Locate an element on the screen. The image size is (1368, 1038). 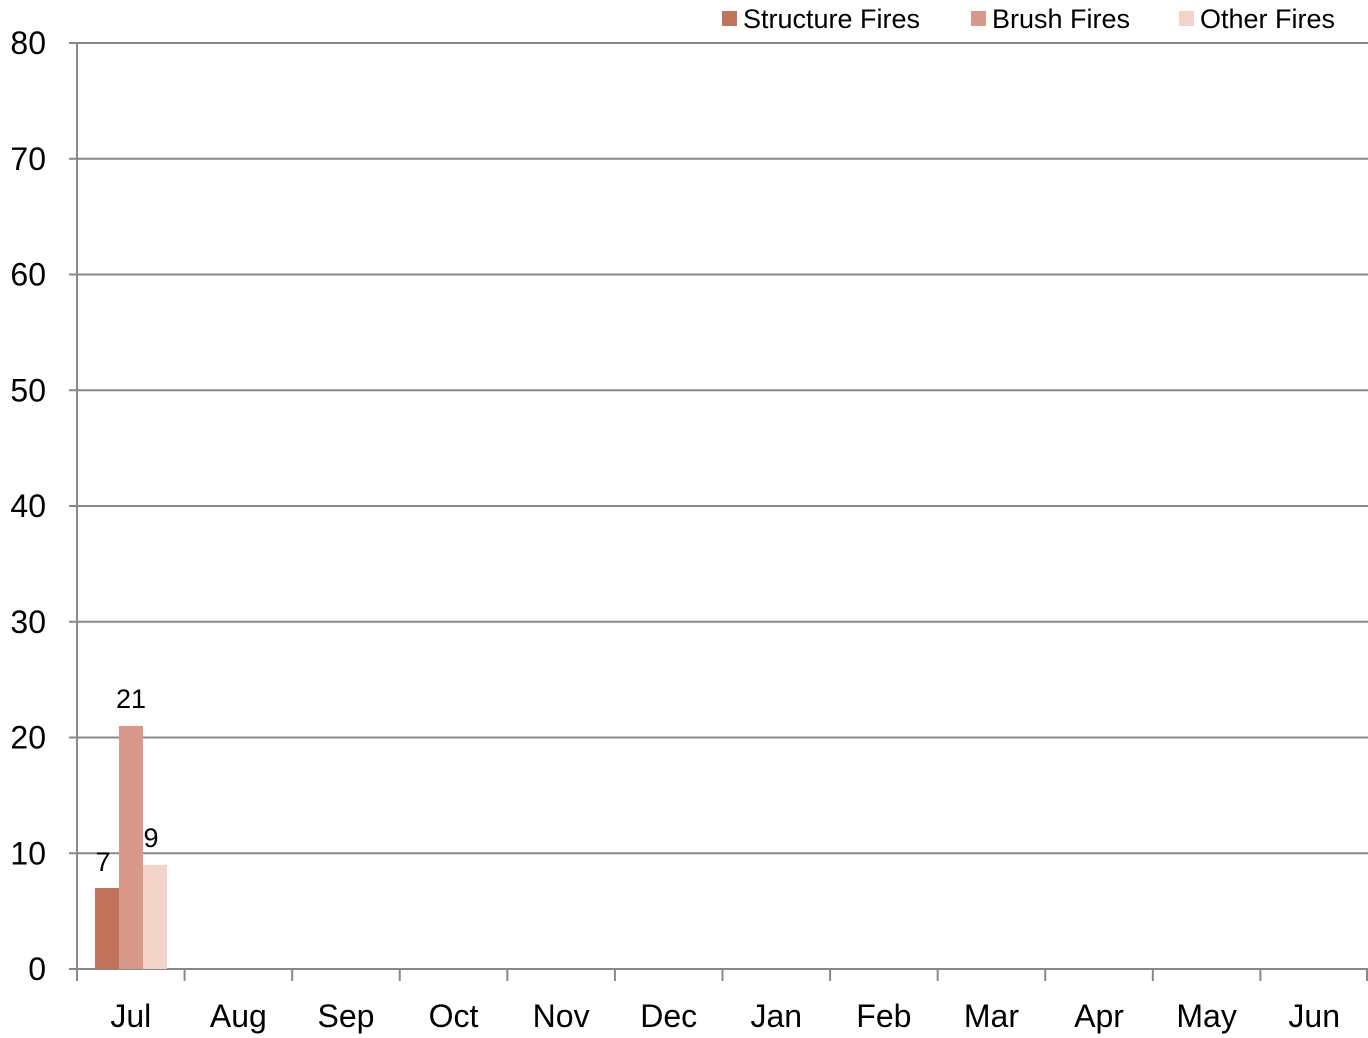
y-tick-label: 40 is located at coordinates (28, 506).